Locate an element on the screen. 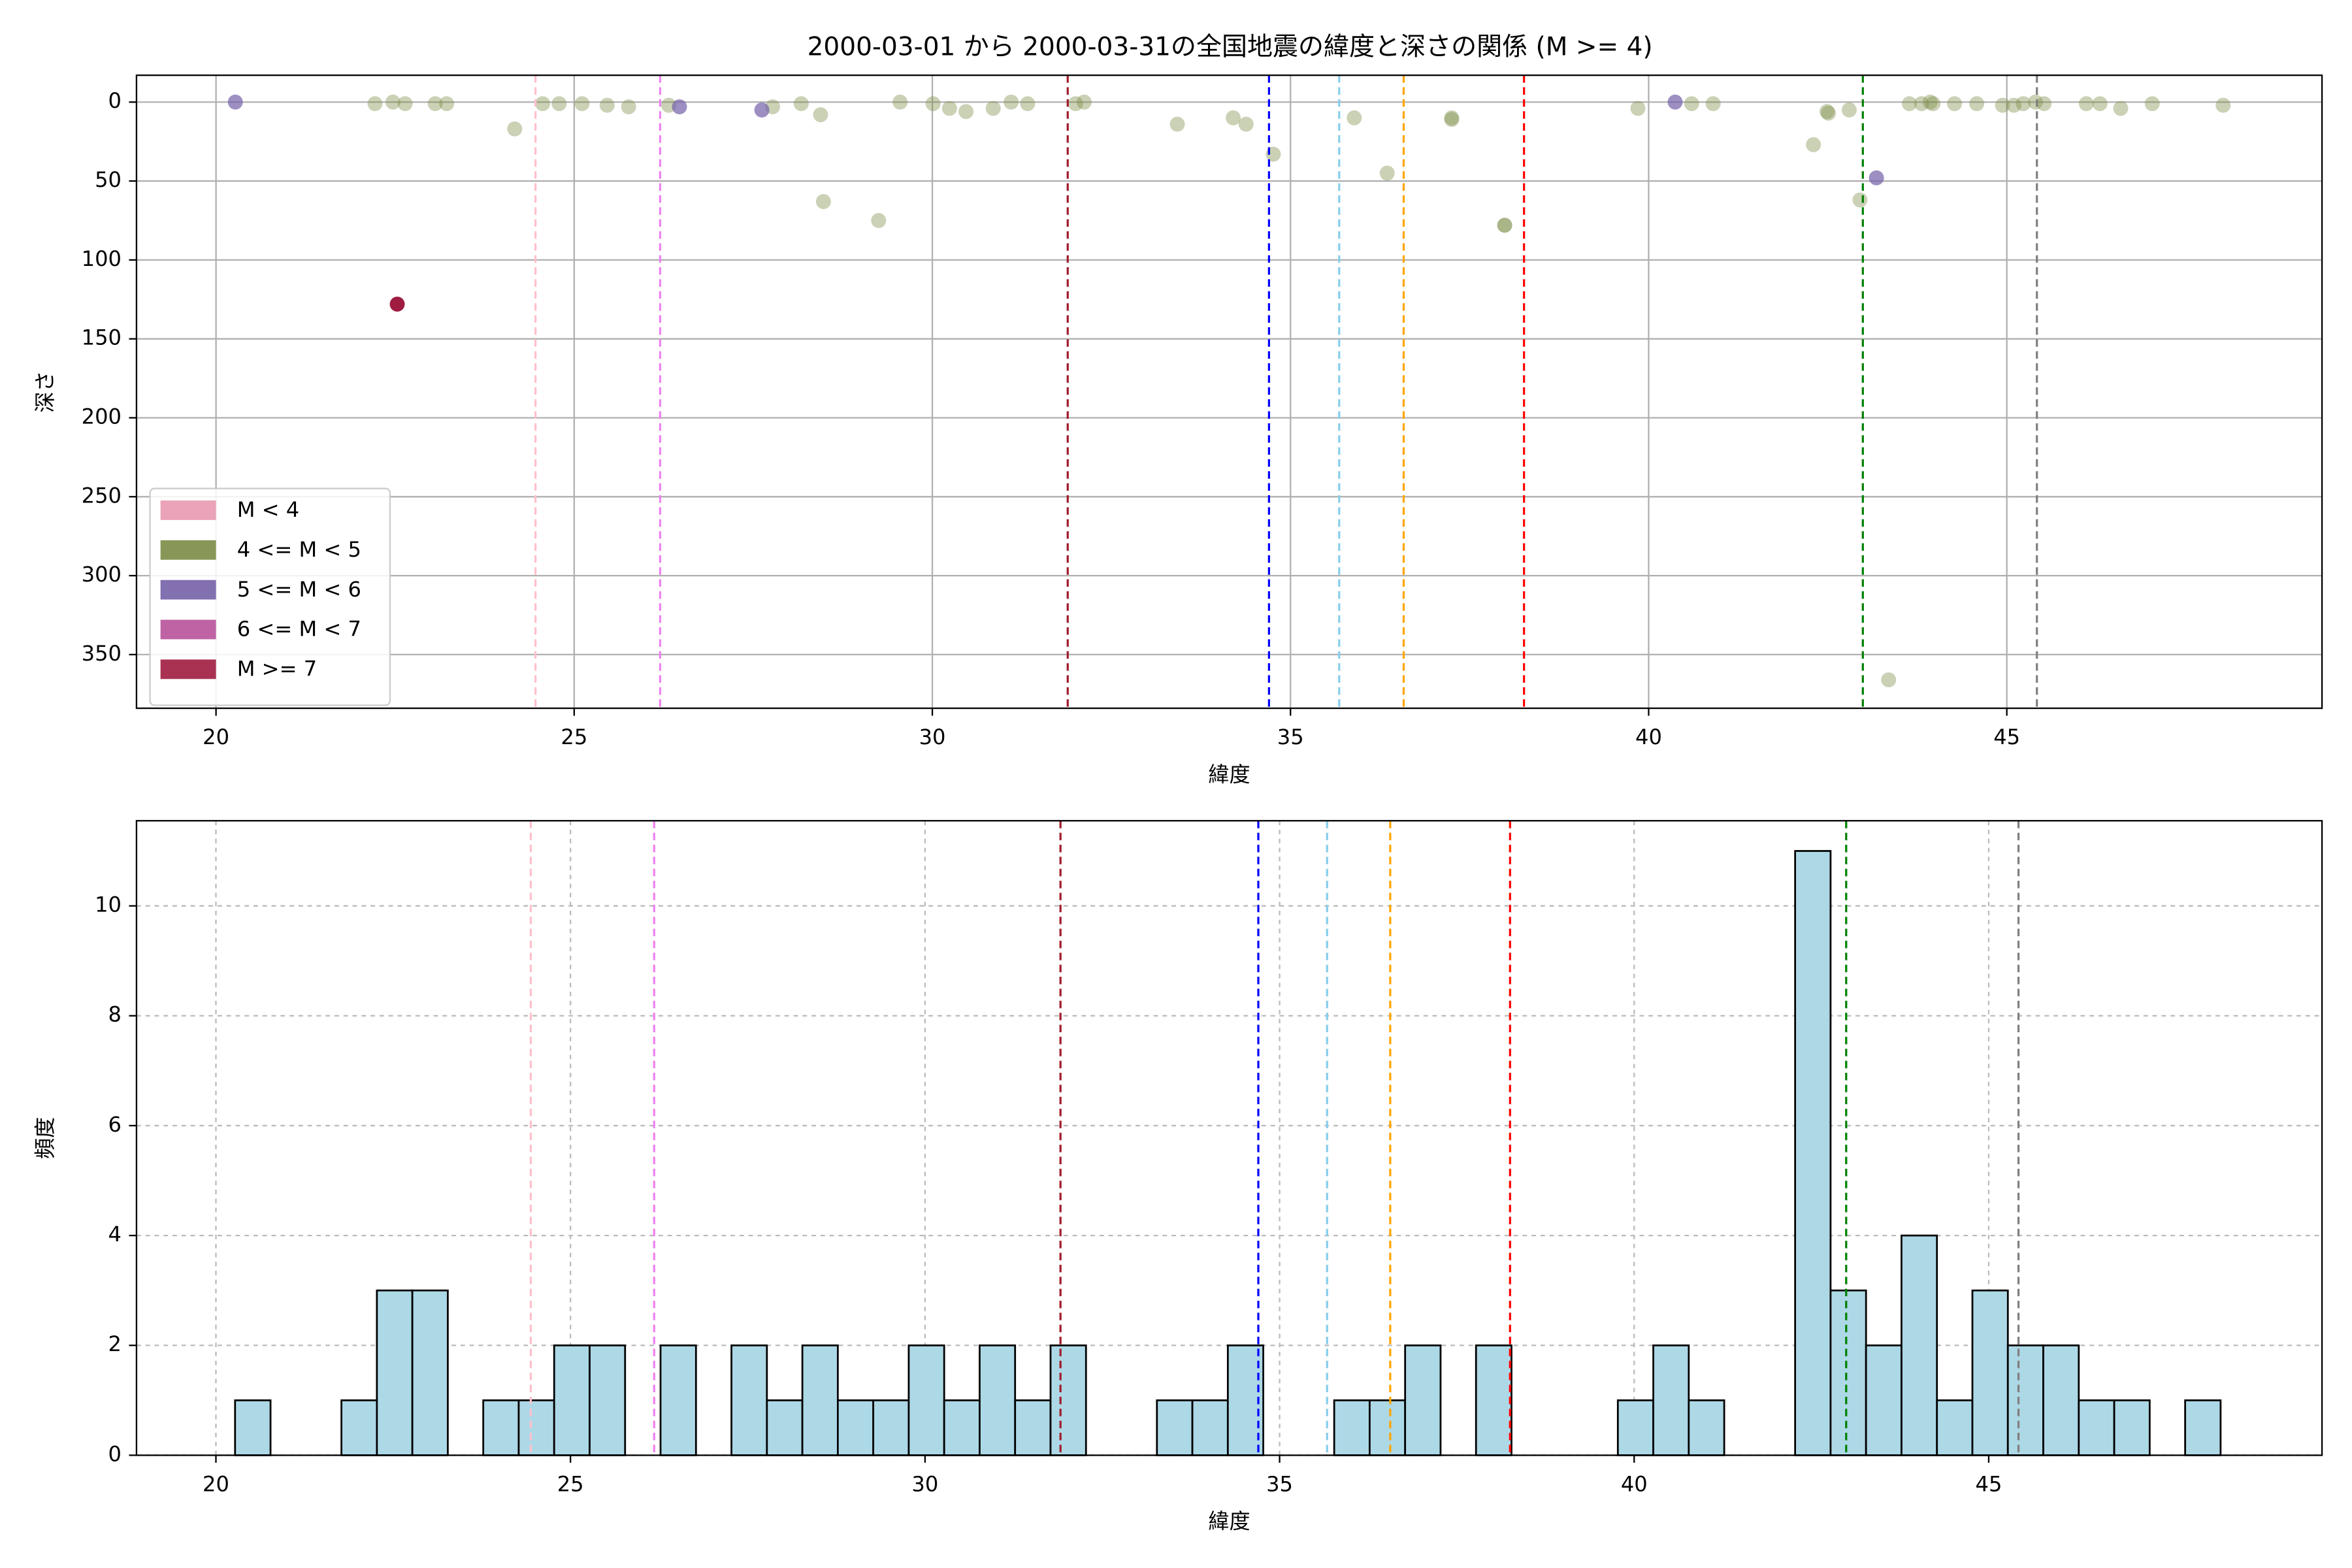 The height and width of the screenshot is (1568, 2352). y-tick-label: 6 is located at coordinates (115, 1124).